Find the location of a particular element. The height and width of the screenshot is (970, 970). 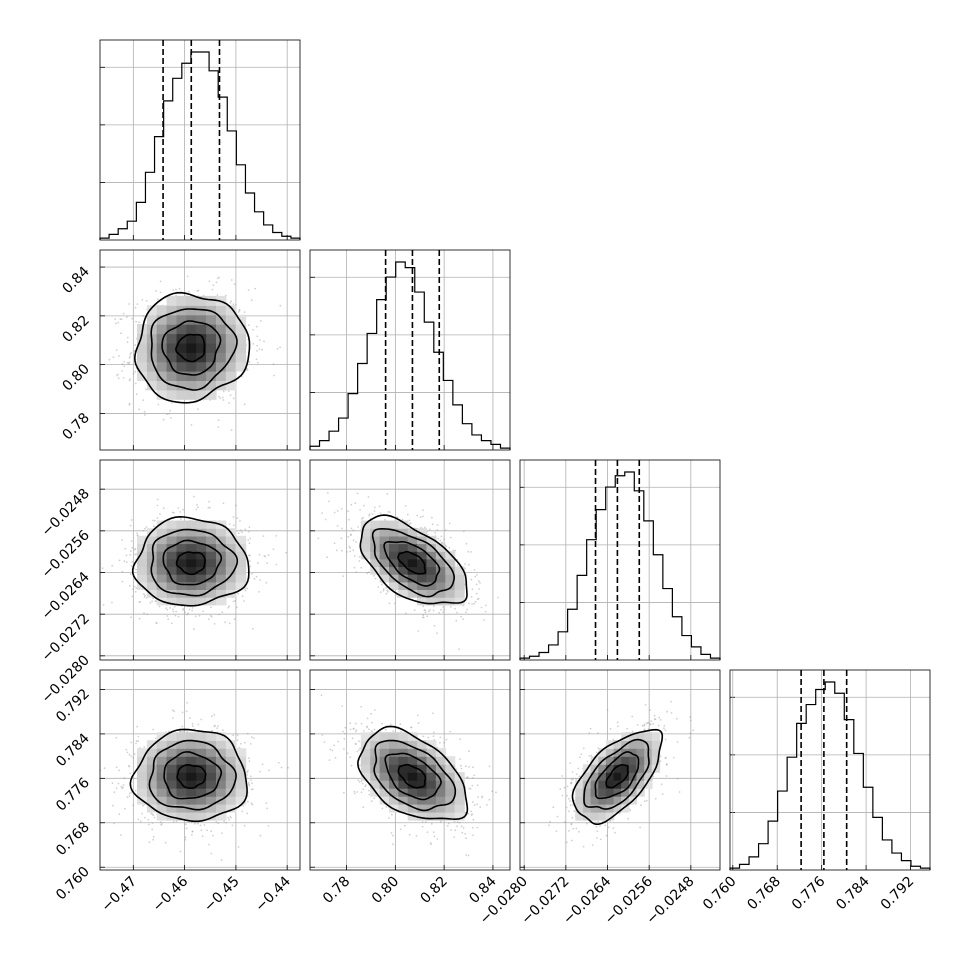

y-tick-label: 0.768 is located at coordinates (73, 839).